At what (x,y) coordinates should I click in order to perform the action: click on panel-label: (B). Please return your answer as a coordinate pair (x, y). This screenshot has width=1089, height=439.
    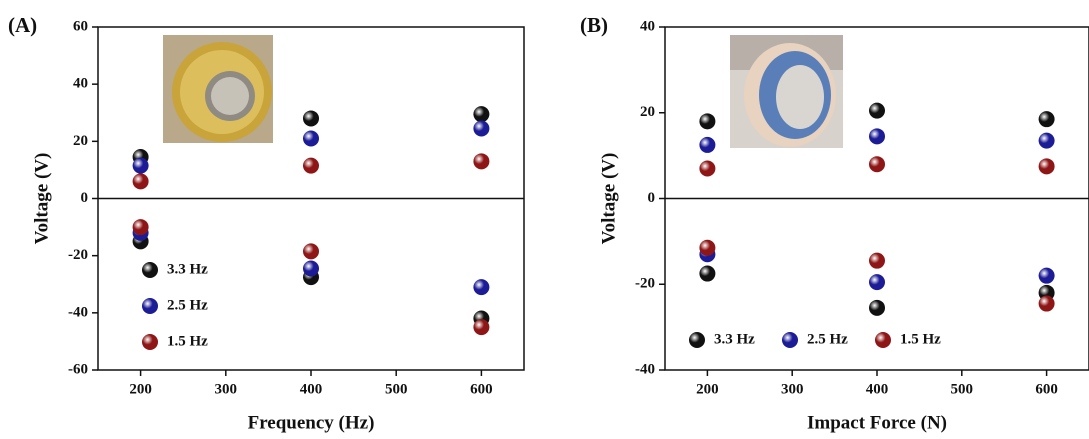
    Looking at the image, I should click on (594, 25).